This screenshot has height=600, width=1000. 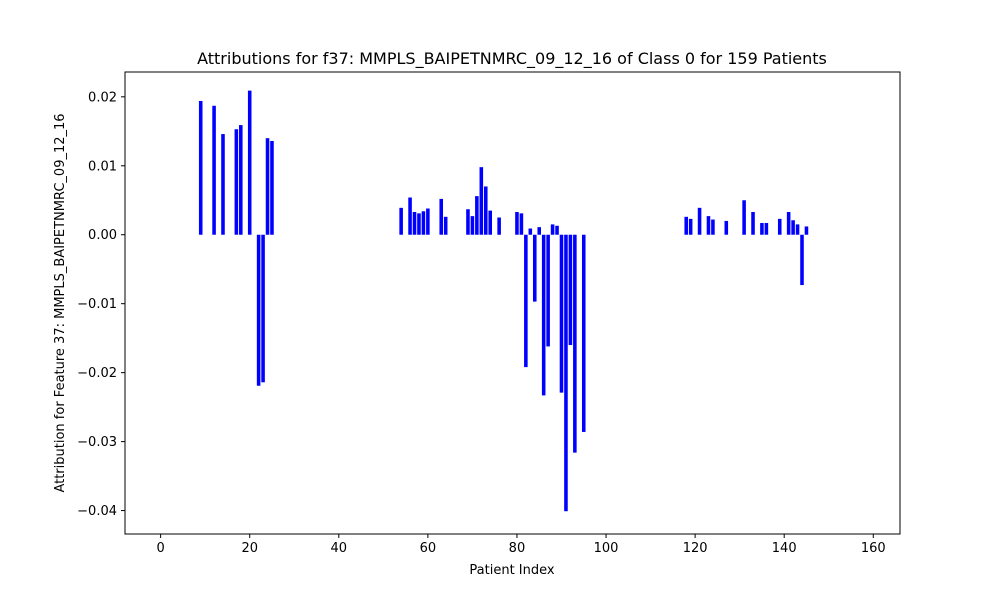 What do you see at coordinates (606, 548) in the screenshot?
I see `x-tick-label: 100` at bounding box center [606, 548].